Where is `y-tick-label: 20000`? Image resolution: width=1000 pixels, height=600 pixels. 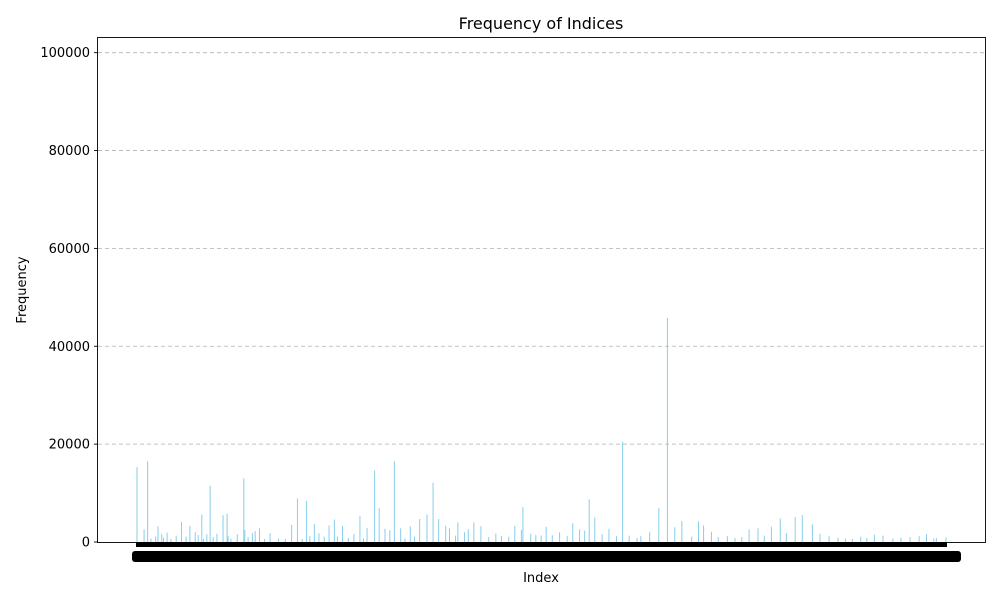
y-tick-label: 20000 is located at coordinates (69, 445).